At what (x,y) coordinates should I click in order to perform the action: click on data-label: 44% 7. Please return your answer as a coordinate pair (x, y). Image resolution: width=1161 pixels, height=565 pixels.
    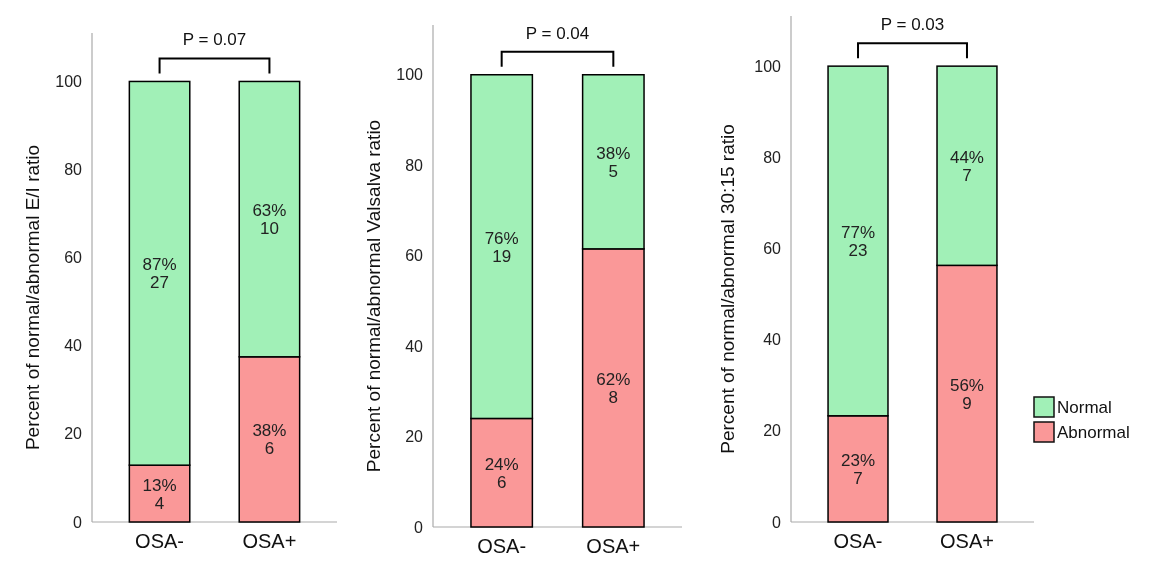
    Looking at the image, I should click on (966, 166).